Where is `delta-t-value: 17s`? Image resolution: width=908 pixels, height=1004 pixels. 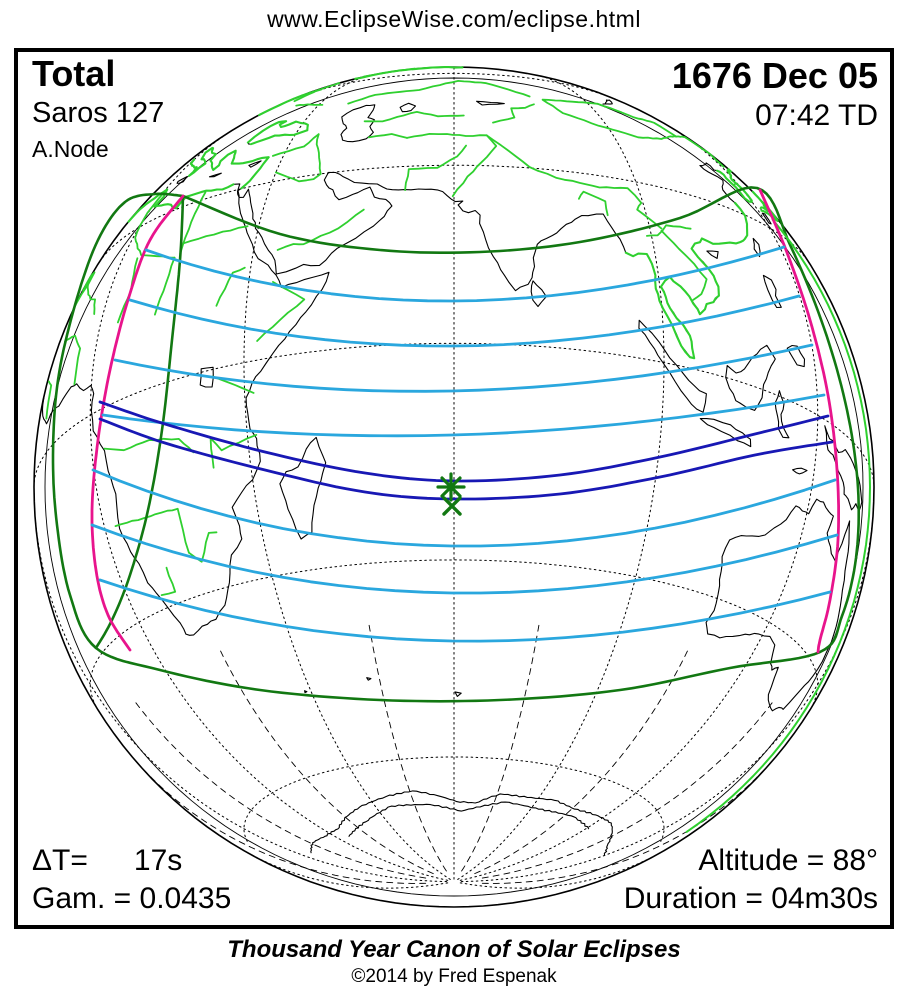
delta-t-value: 17s is located at coordinates (158, 860).